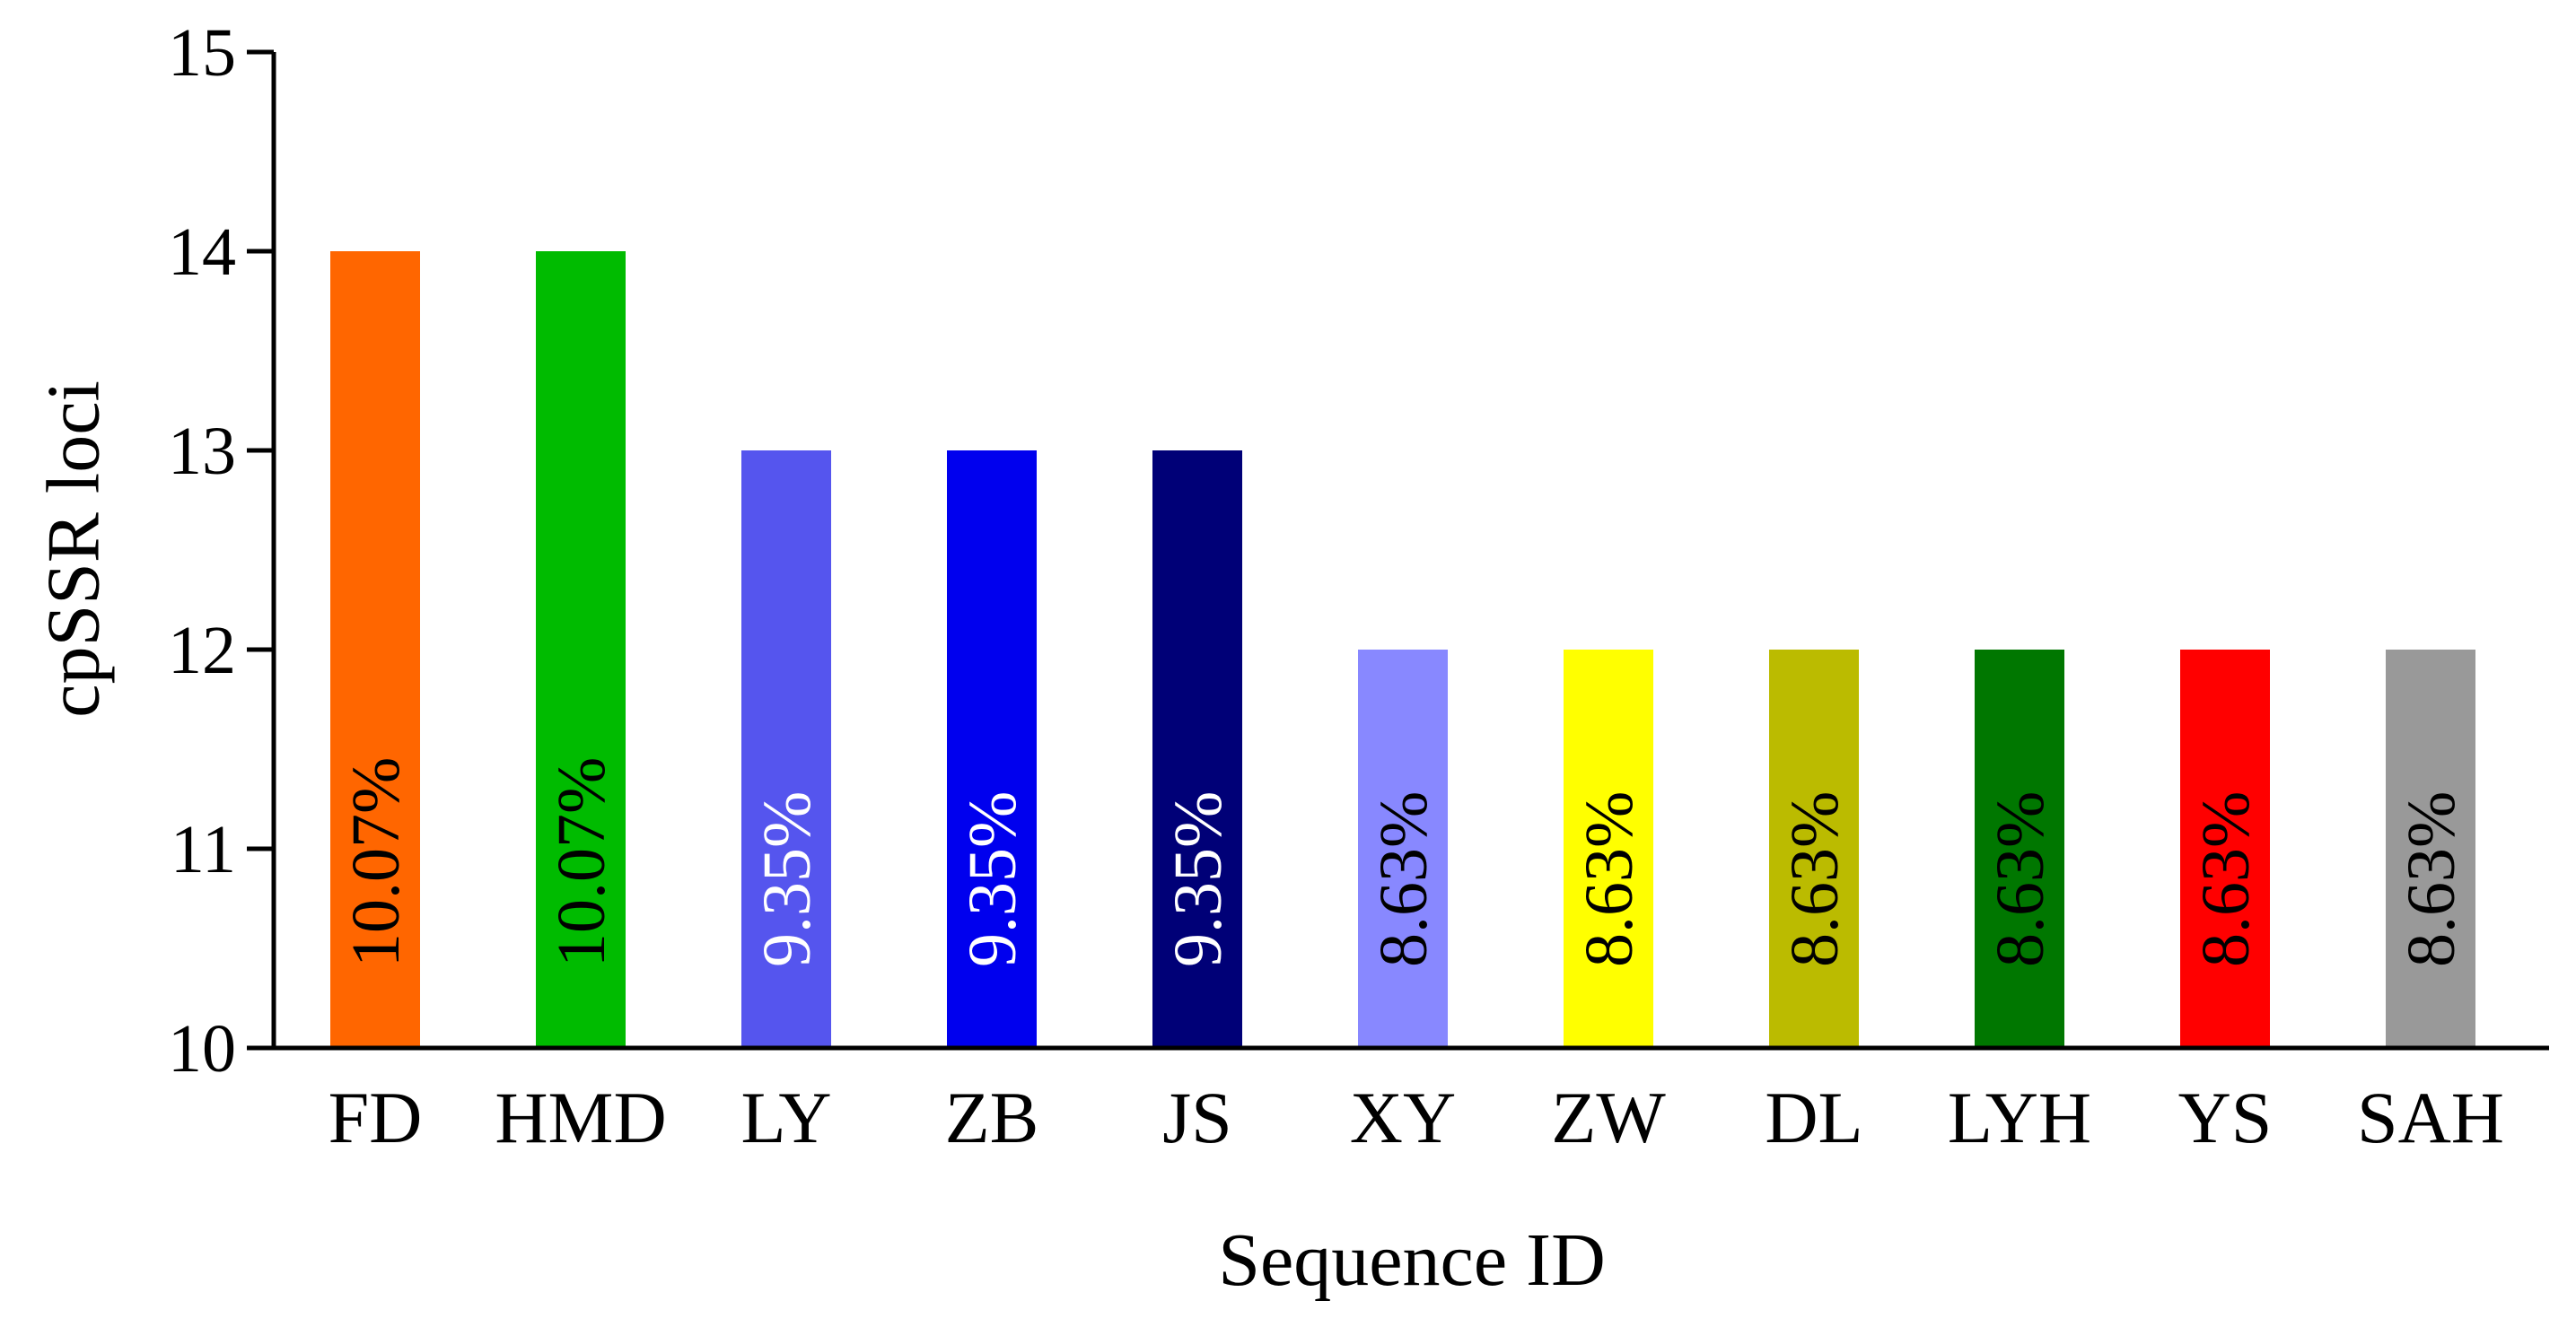 The image size is (2576, 1327). What do you see at coordinates (2019, 1117) in the screenshot?
I see `x-tick-label: LYH` at bounding box center [2019, 1117].